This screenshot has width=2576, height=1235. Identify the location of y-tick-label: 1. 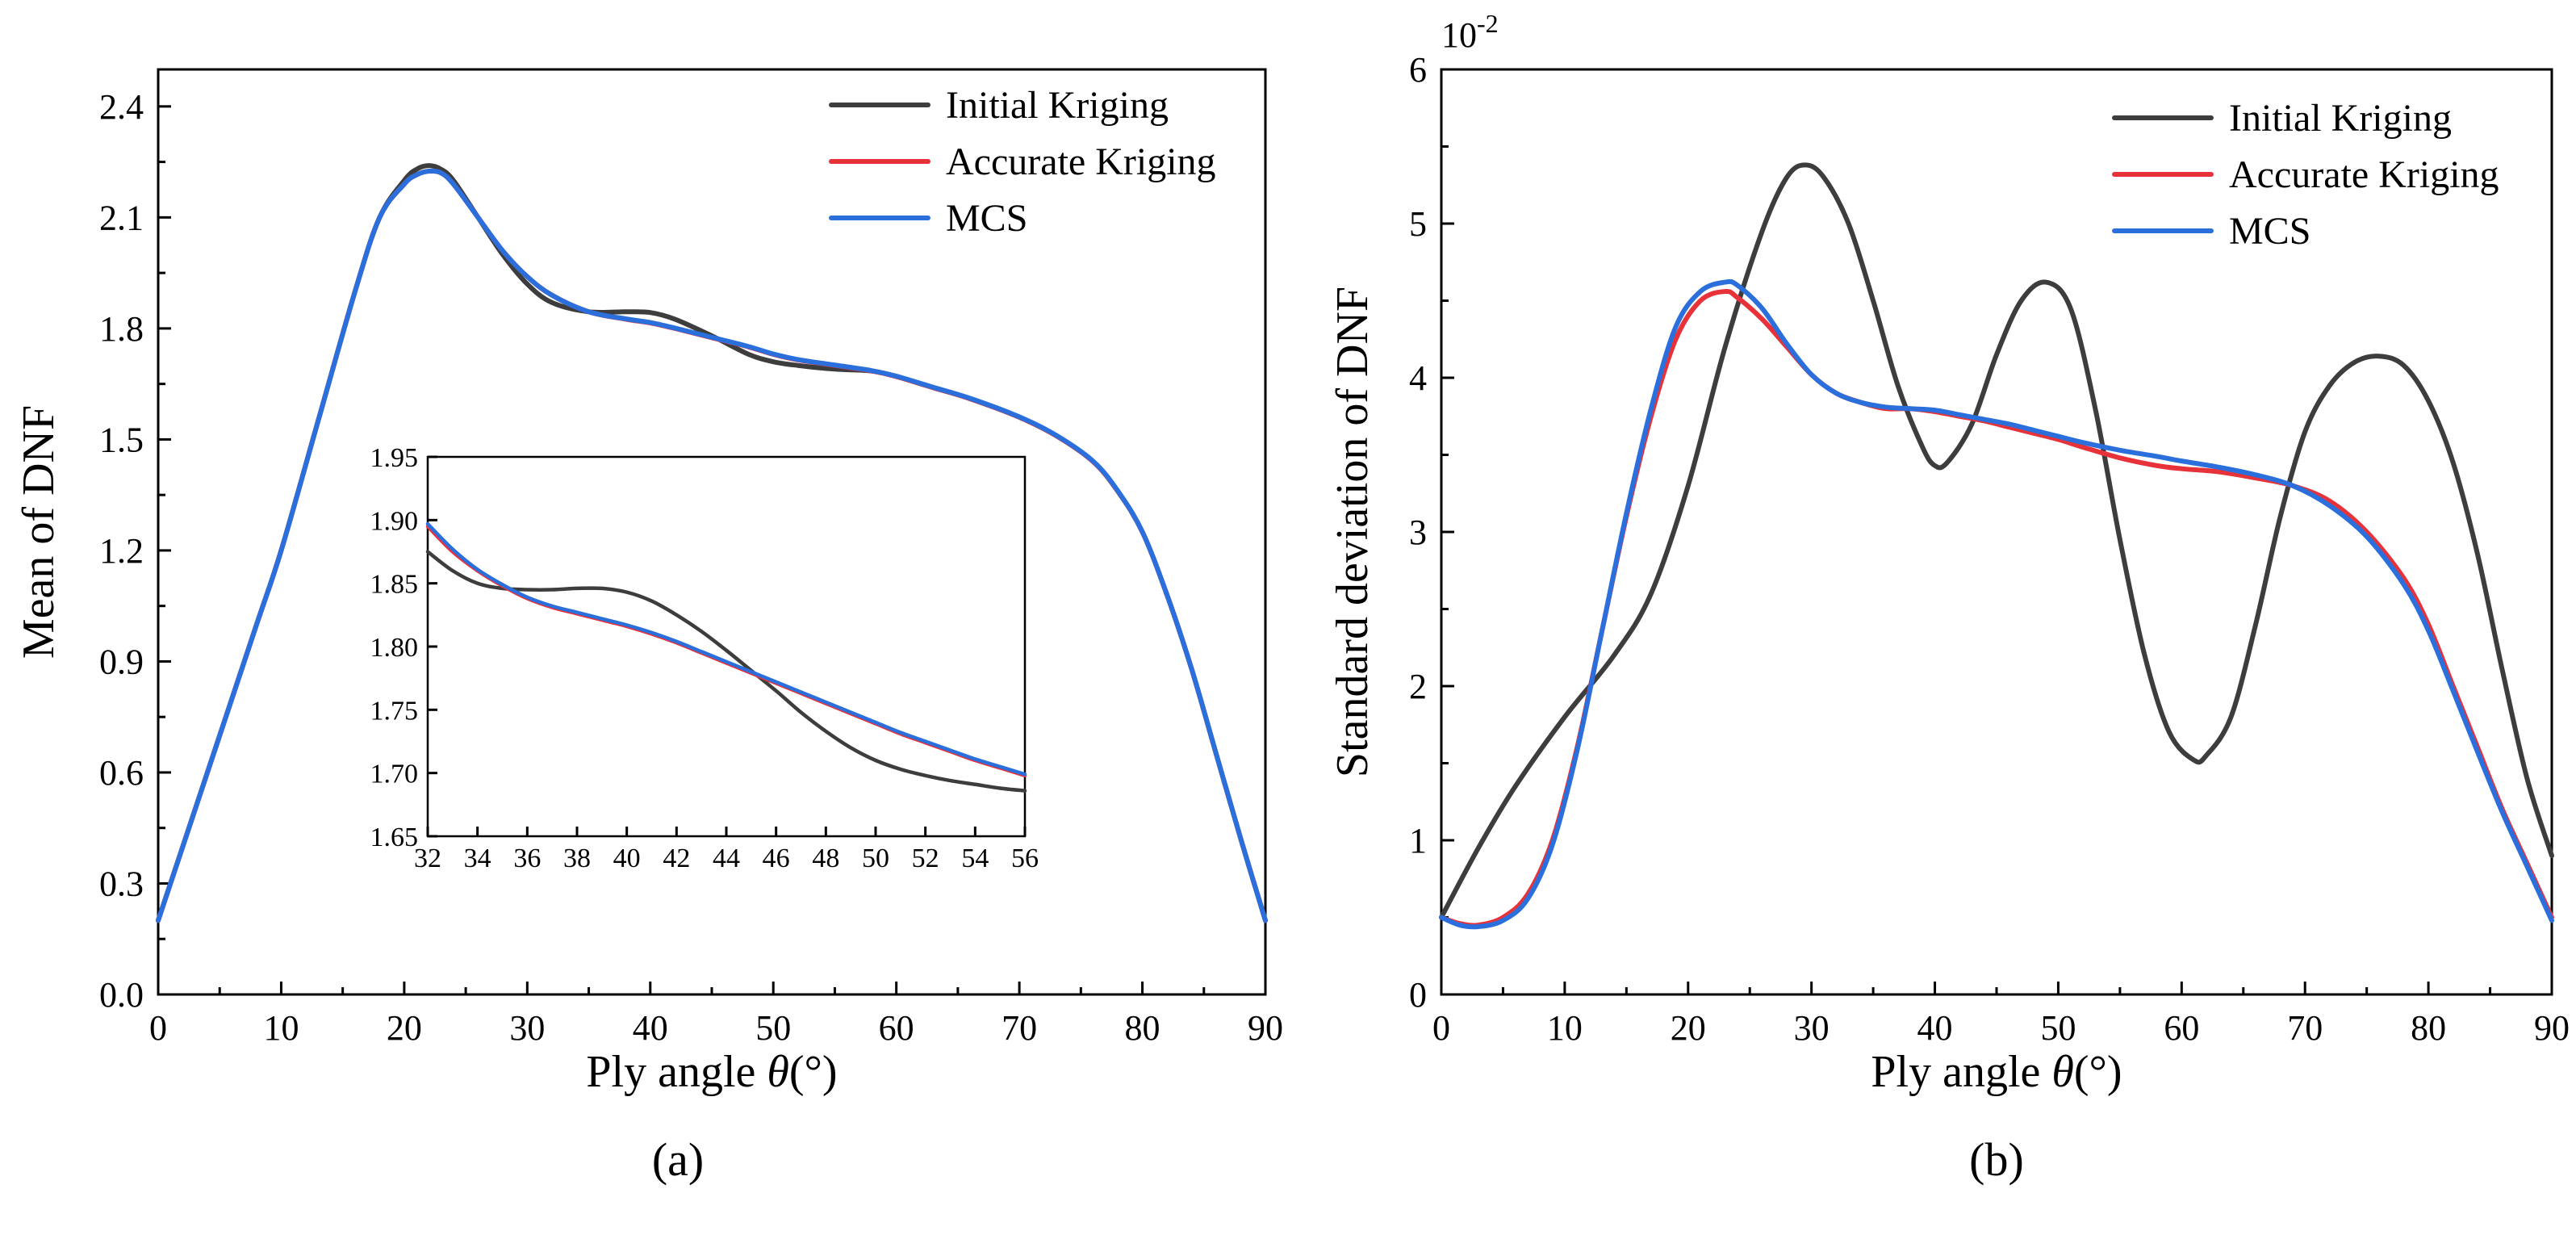
(1418, 840).